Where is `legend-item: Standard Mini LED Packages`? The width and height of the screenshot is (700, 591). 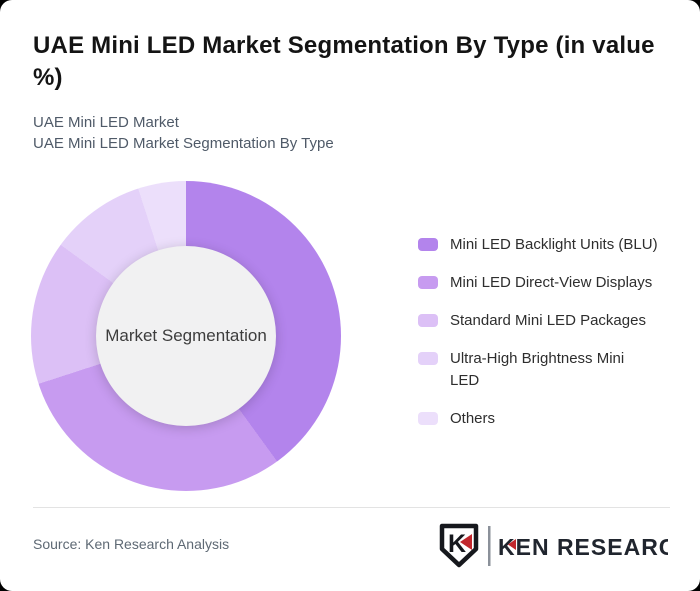 legend-item: Standard Mini LED Packages is located at coordinates (544, 321).